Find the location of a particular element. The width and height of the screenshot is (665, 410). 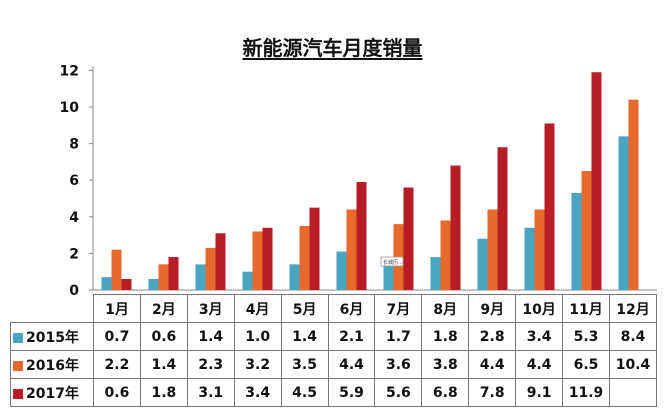

table-cell: 6.5 is located at coordinates (586, 364).